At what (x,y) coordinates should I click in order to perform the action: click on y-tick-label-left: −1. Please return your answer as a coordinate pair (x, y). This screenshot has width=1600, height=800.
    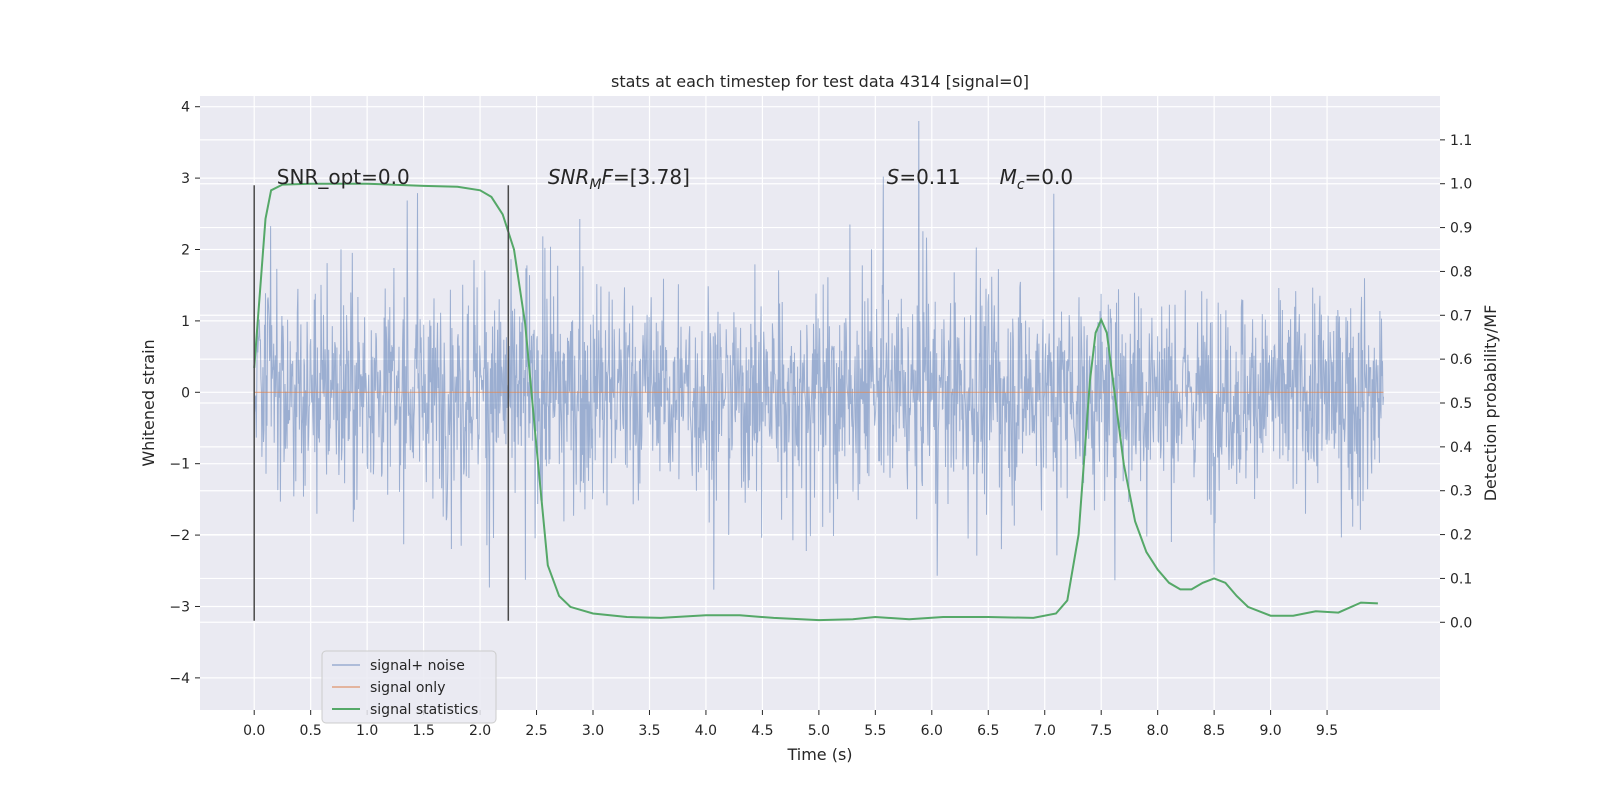
    Looking at the image, I should click on (179, 465).